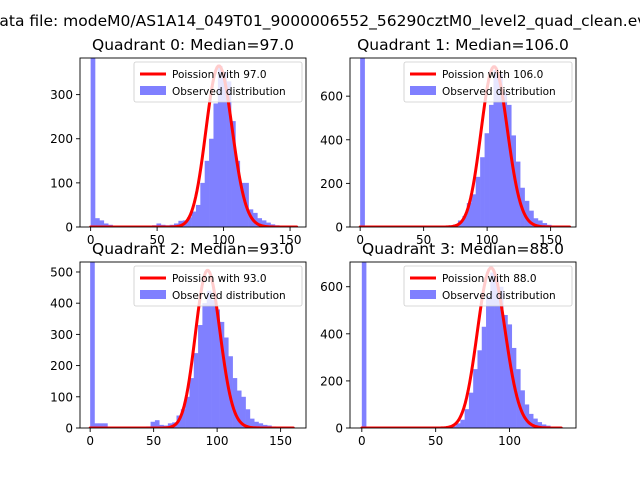  I want to click on legend: Poission with 88.0 Observed distribution, so click(488, 286).